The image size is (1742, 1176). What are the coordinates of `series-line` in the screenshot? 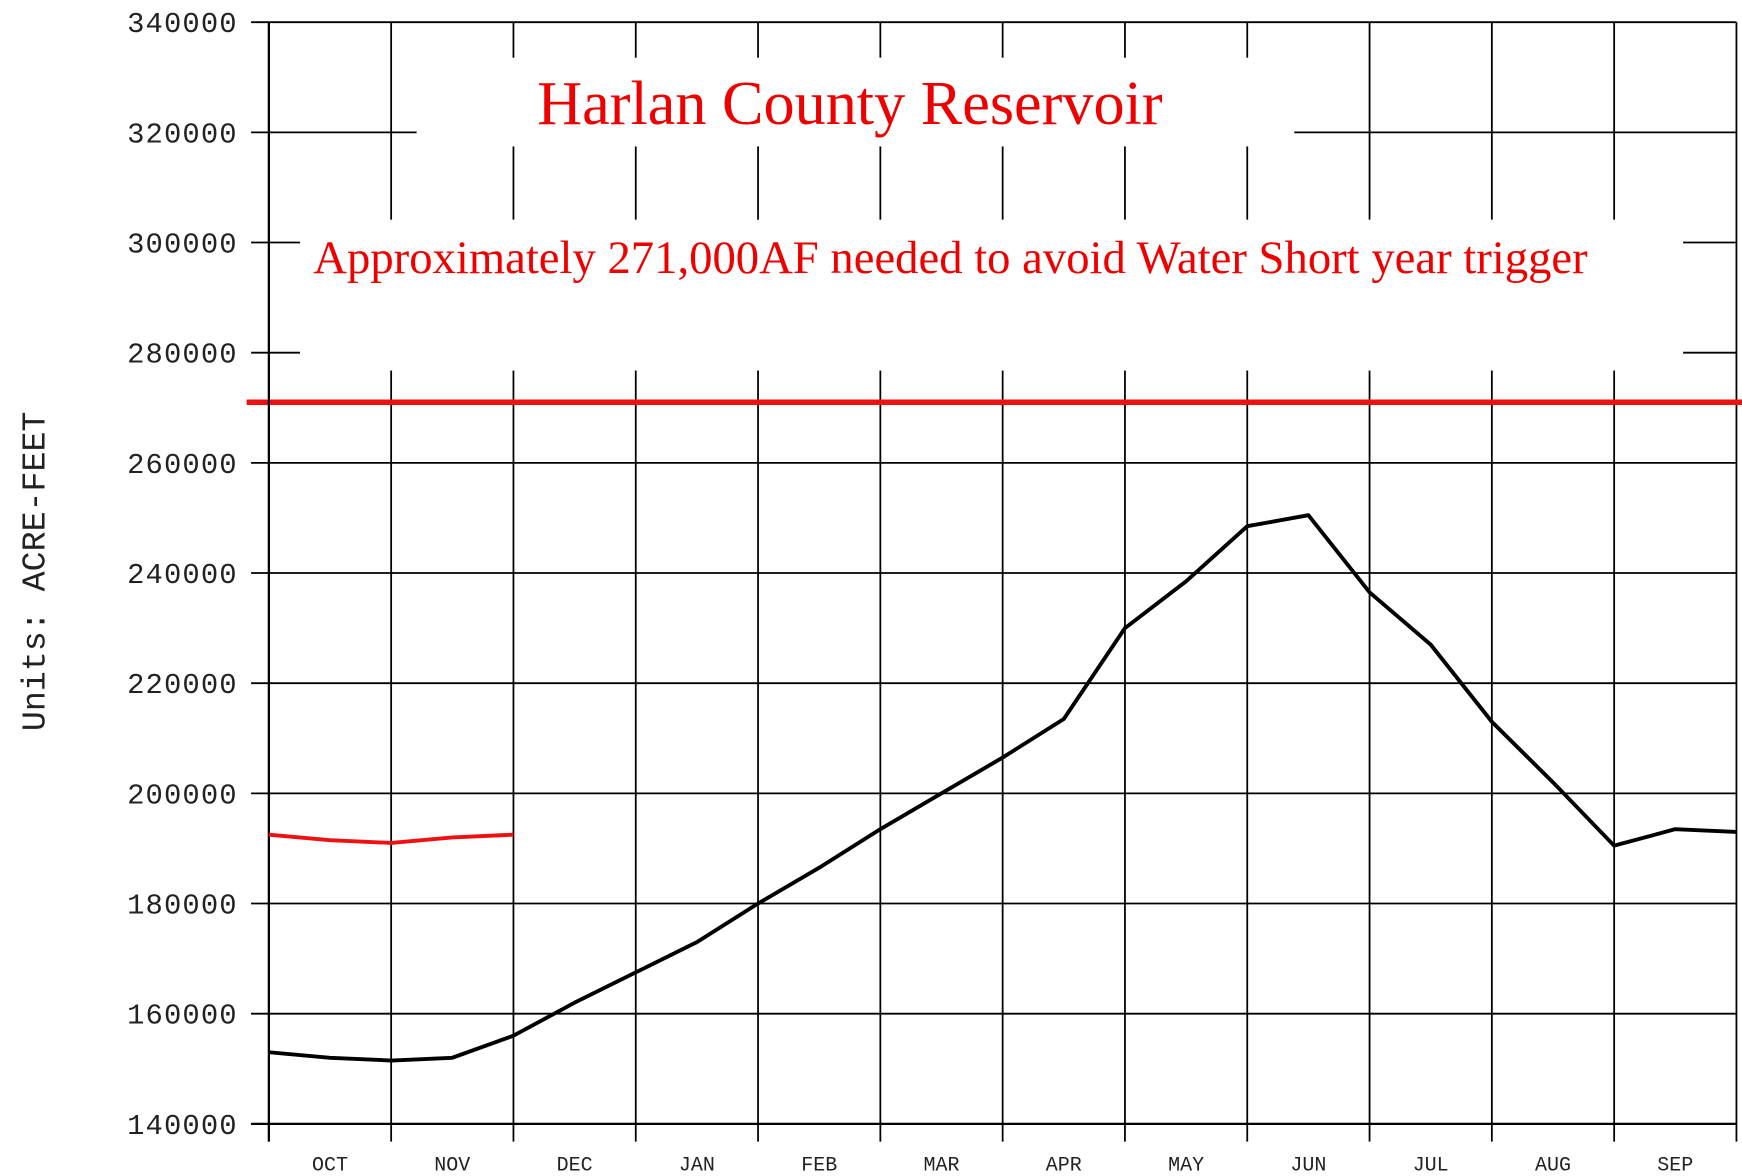 It's located at (391, 838).